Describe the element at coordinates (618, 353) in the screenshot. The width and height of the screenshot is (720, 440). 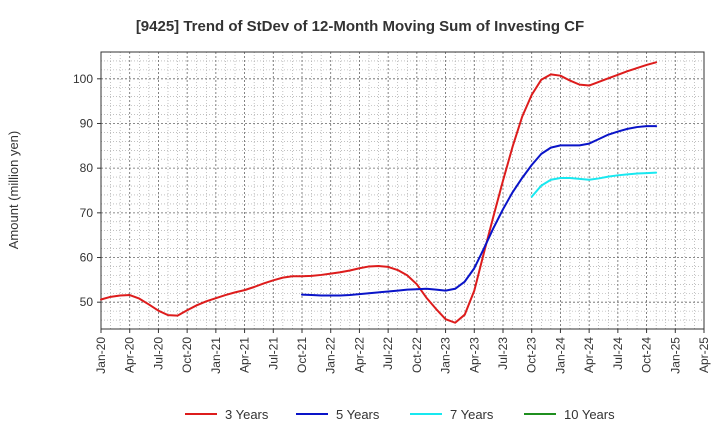
I see `x-tick-label: Jul-24` at that location.